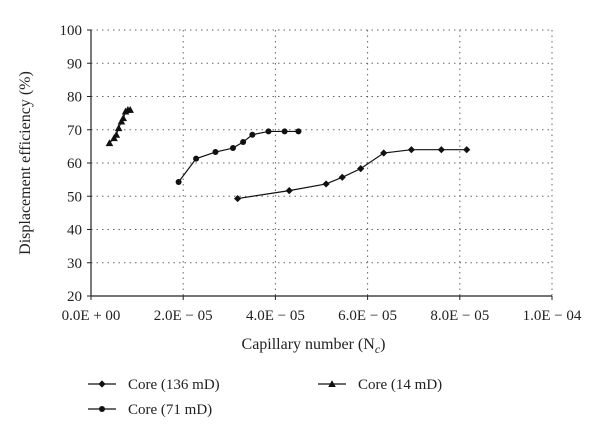 The width and height of the screenshot is (600, 447). I want to click on x-tick-label: 4.0E − 05, so click(275, 316).